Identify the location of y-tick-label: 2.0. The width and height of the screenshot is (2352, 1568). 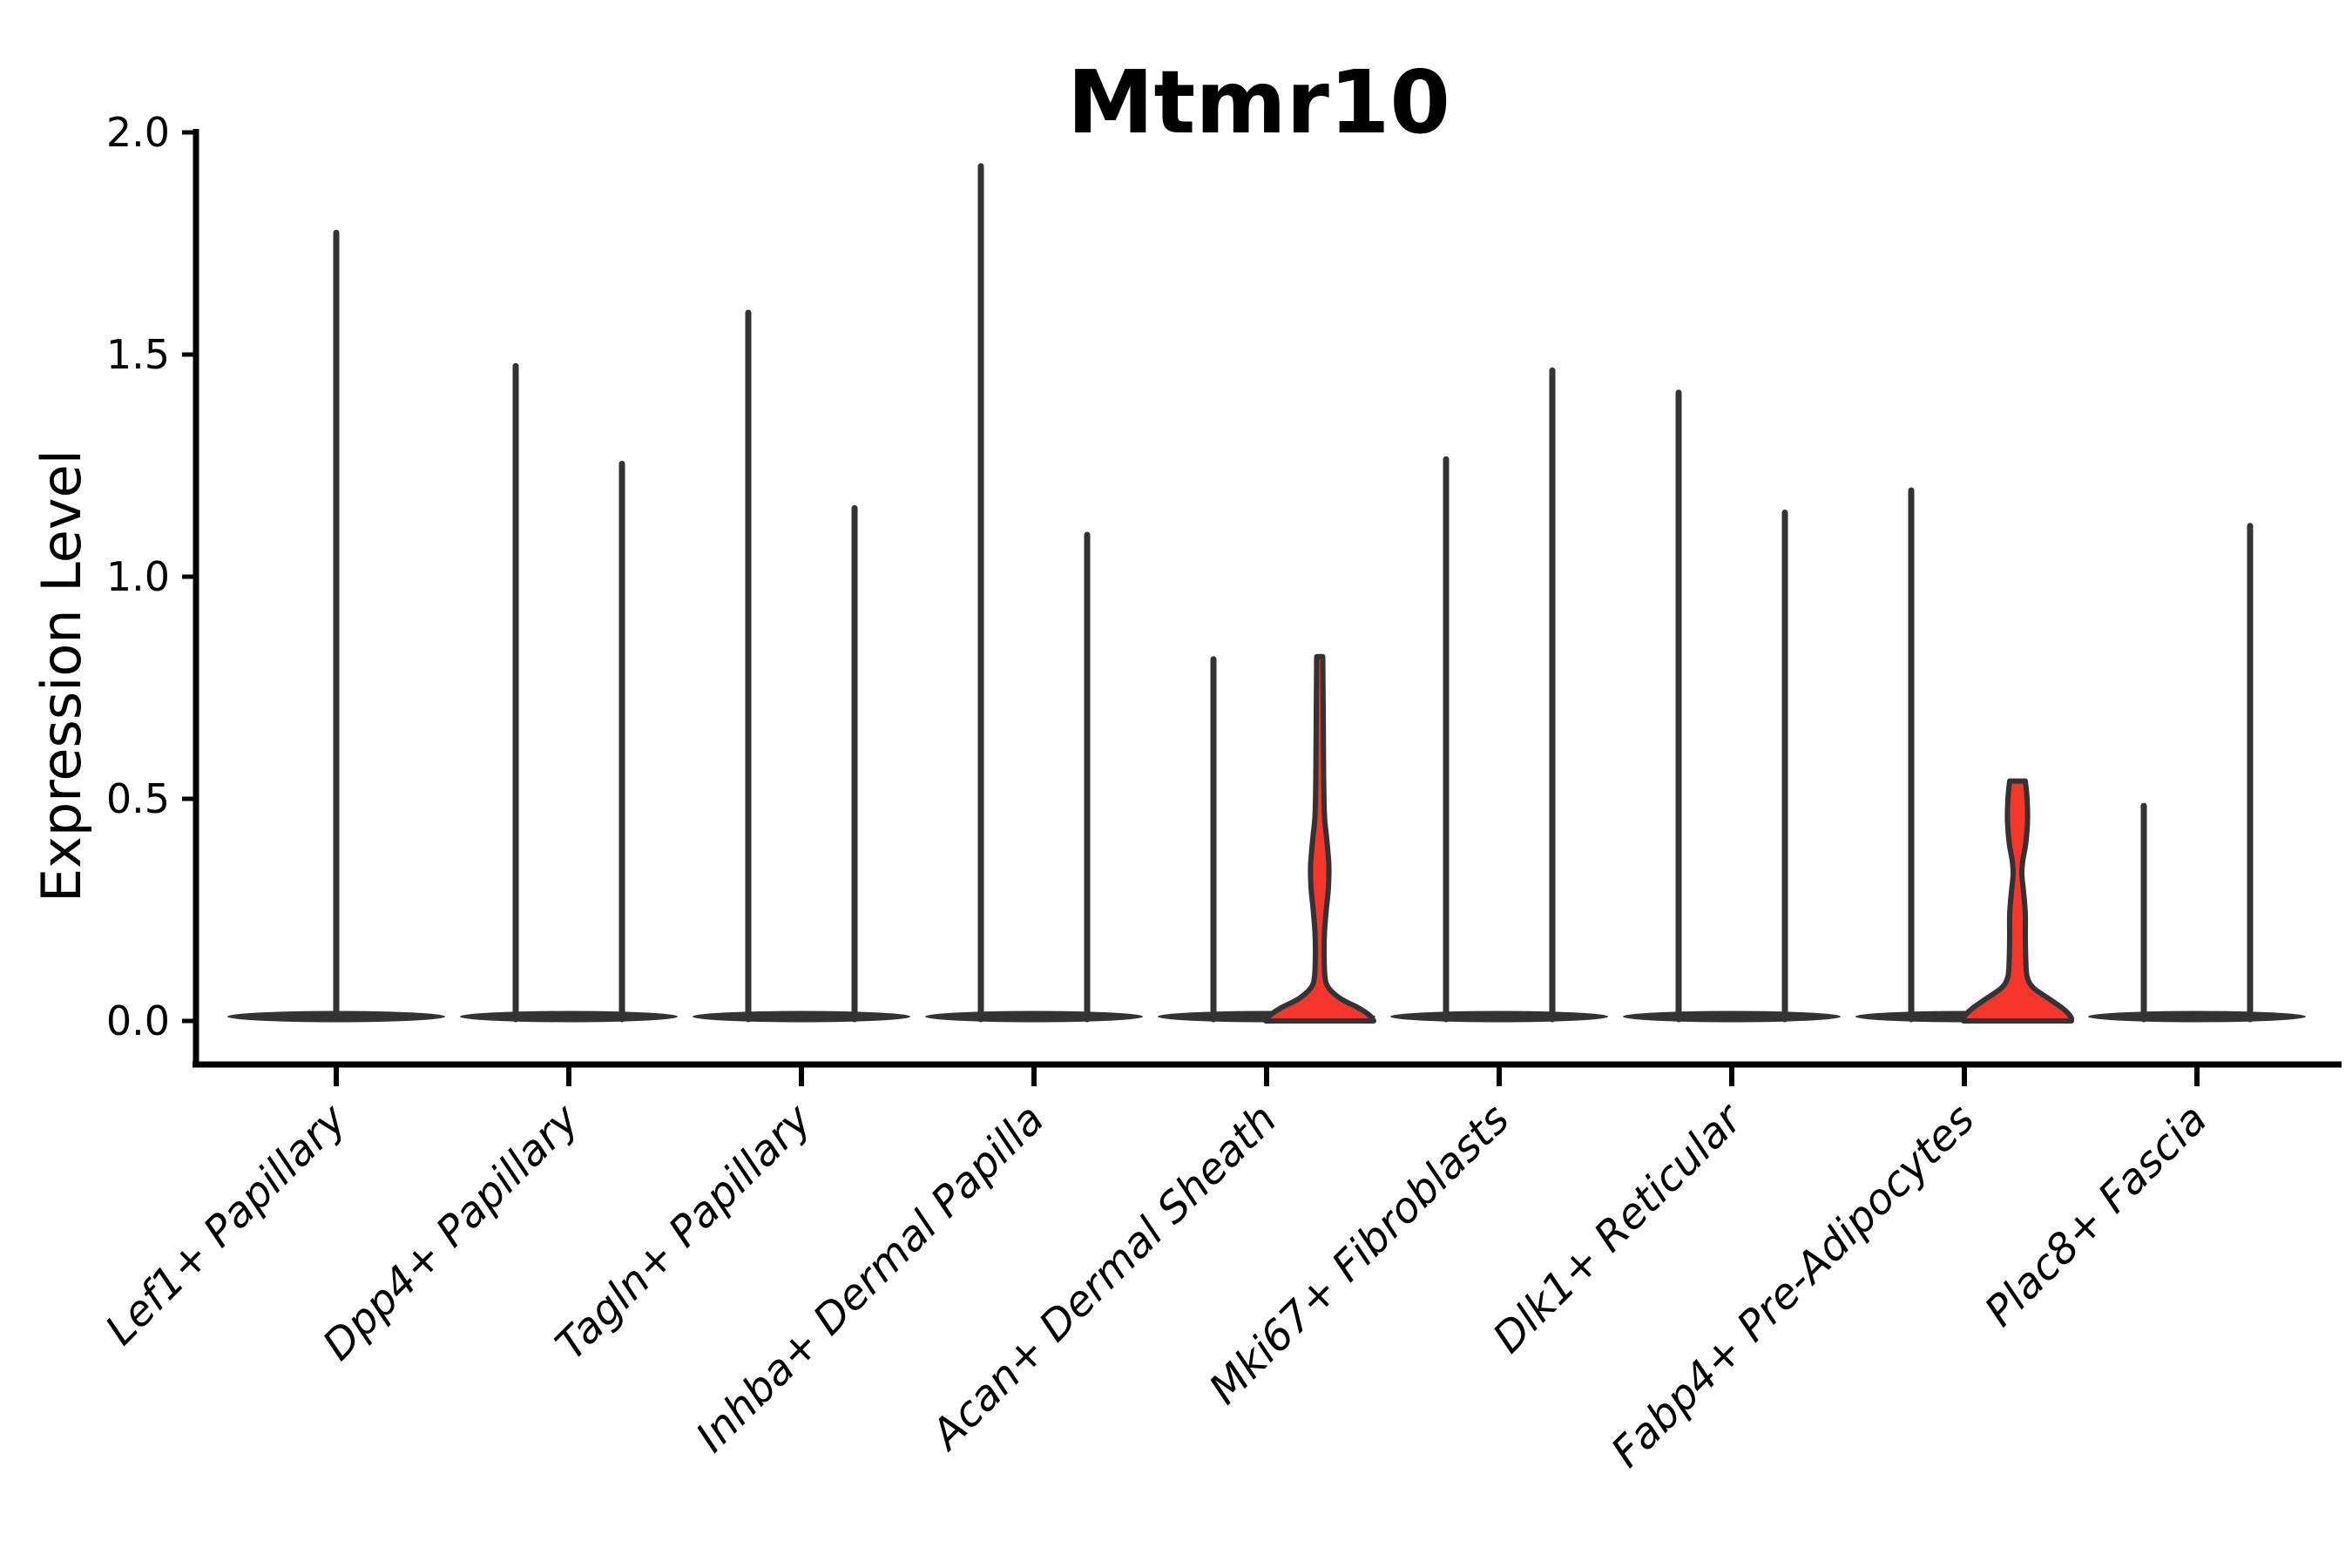
(138, 132).